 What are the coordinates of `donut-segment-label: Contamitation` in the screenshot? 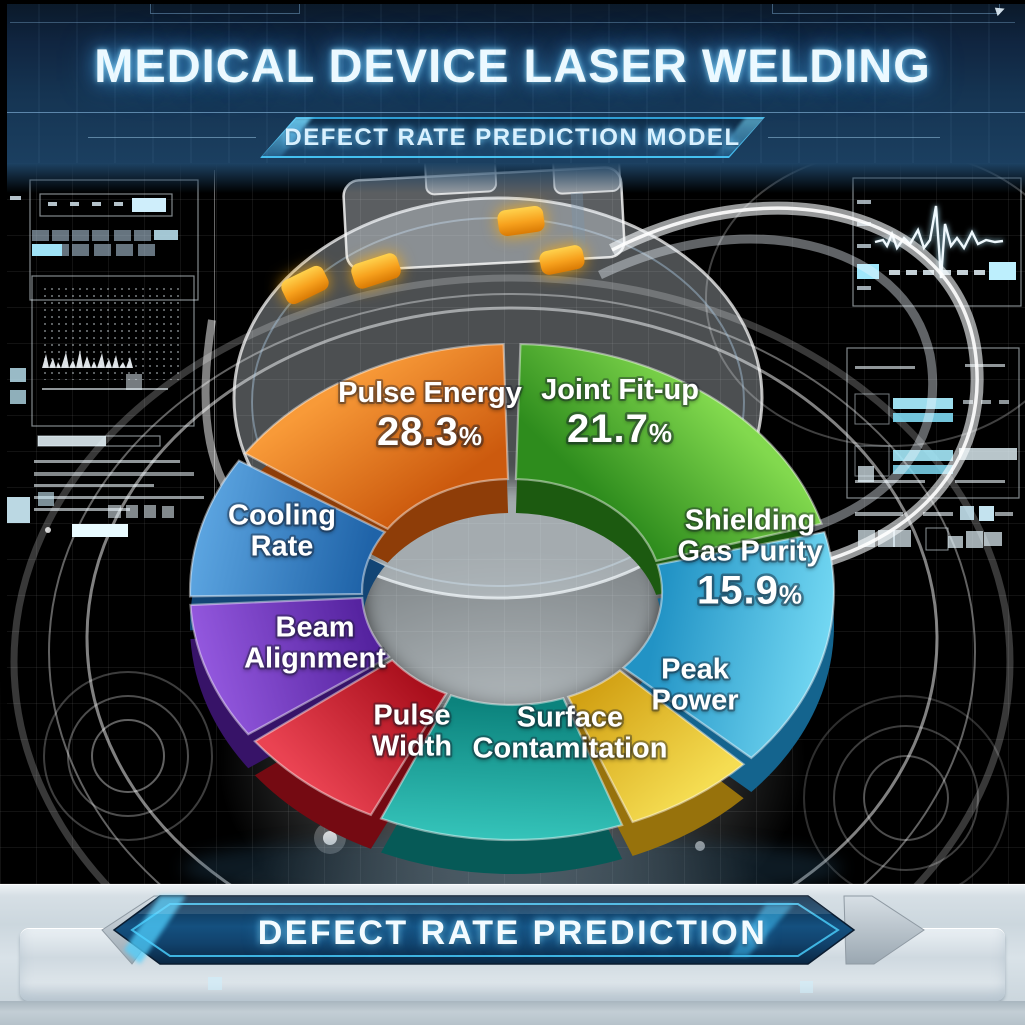 It's located at (570, 748).